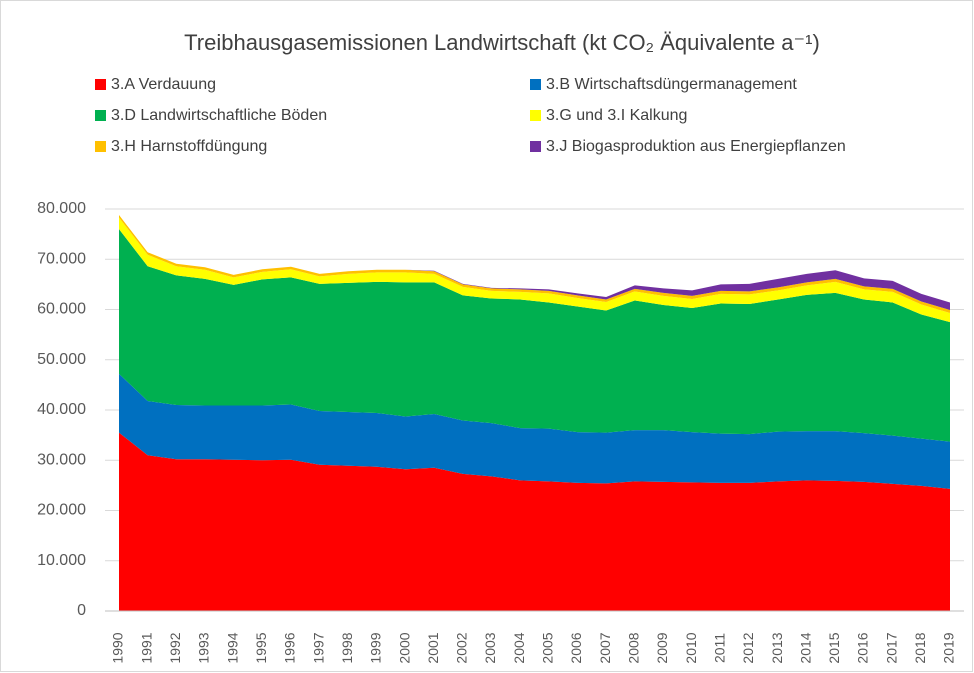 The width and height of the screenshot is (974, 673). Describe the element at coordinates (61, 208) in the screenshot. I see `y-tick-label: 80.000` at that location.